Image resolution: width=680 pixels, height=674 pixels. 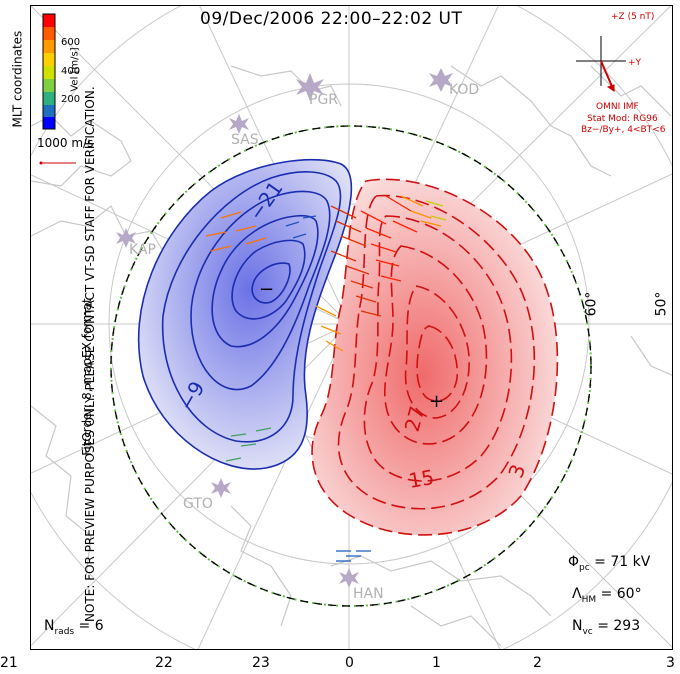 What do you see at coordinates (261, 663) in the screenshot?
I see `mlt-tick-23: 23` at bounding box center [261, 663].